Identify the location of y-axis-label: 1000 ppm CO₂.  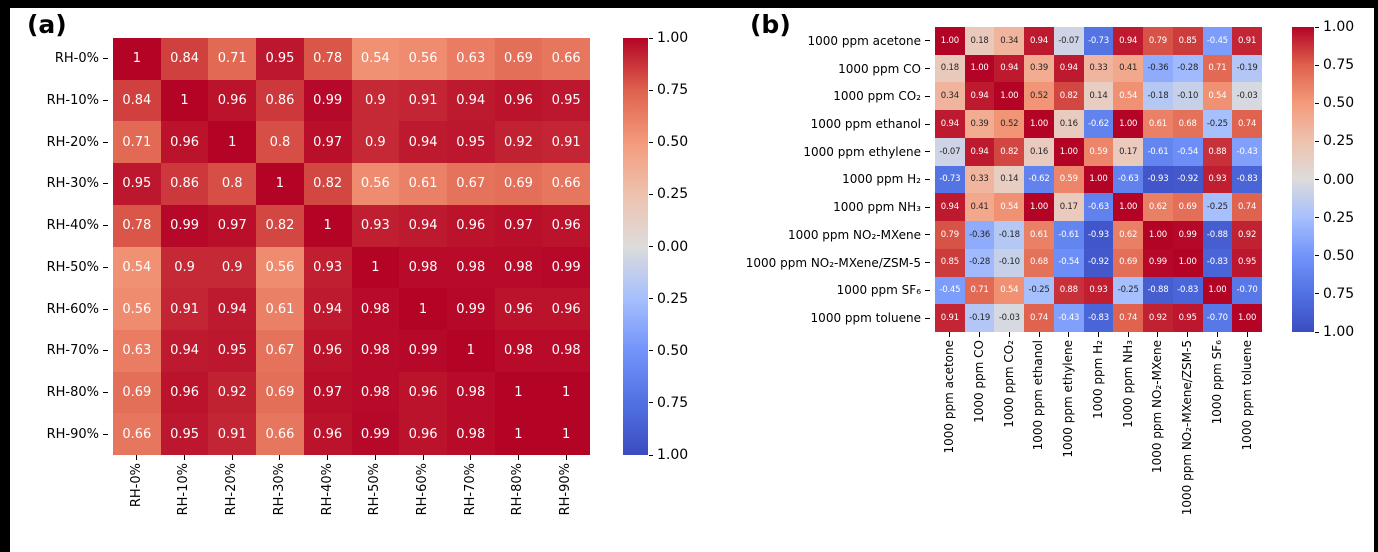
(790, 96).